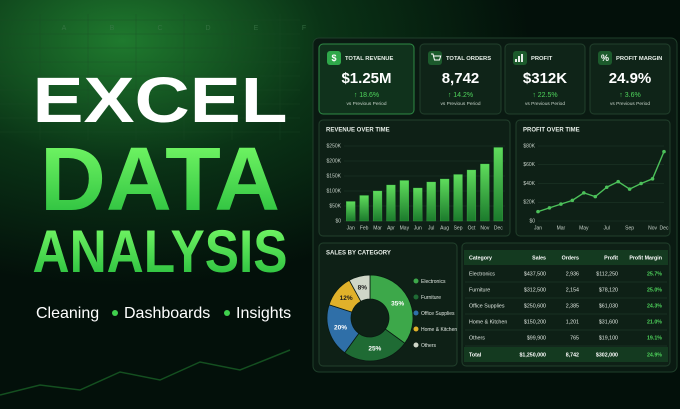 The image size is (680, 409). Describe the element at coordinates (652, 228) in the screenshot. I see `x-tick-label: Nov` at that location.